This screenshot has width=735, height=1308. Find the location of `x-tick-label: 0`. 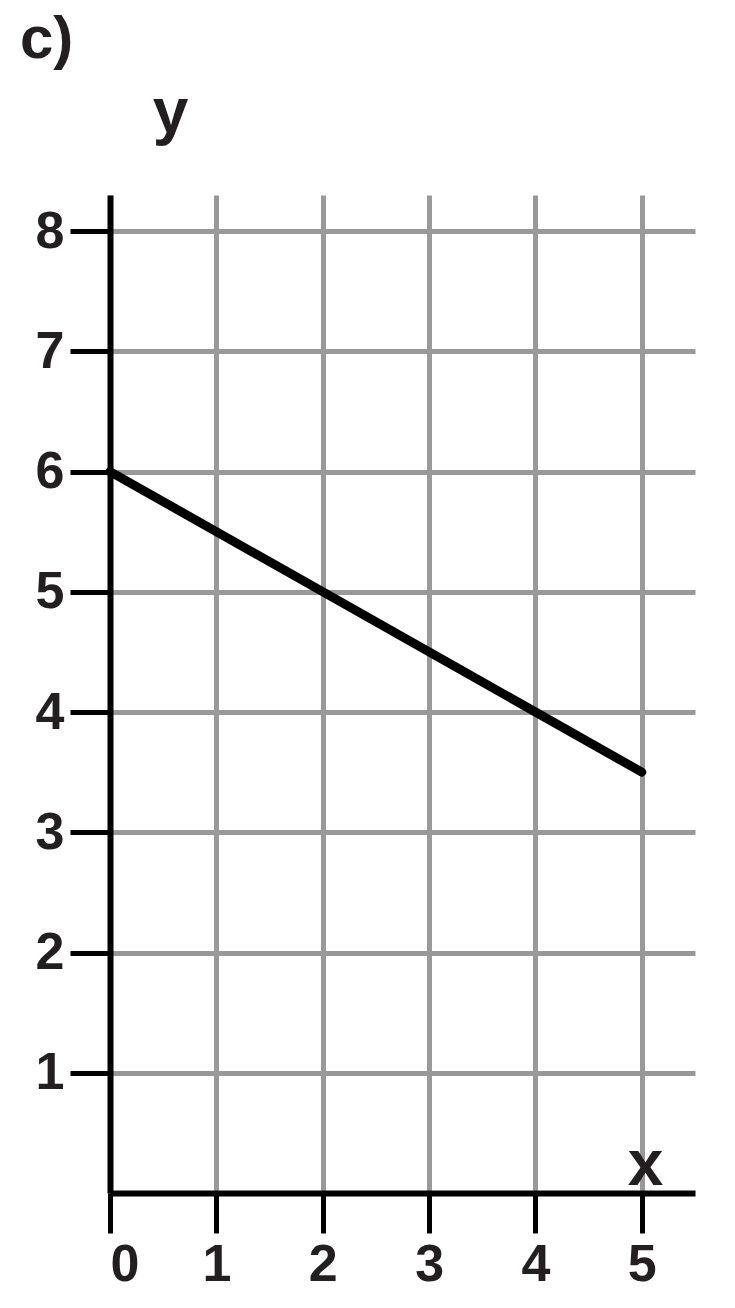

x-tick-label: 0 is located at coordinates (125, 1262).